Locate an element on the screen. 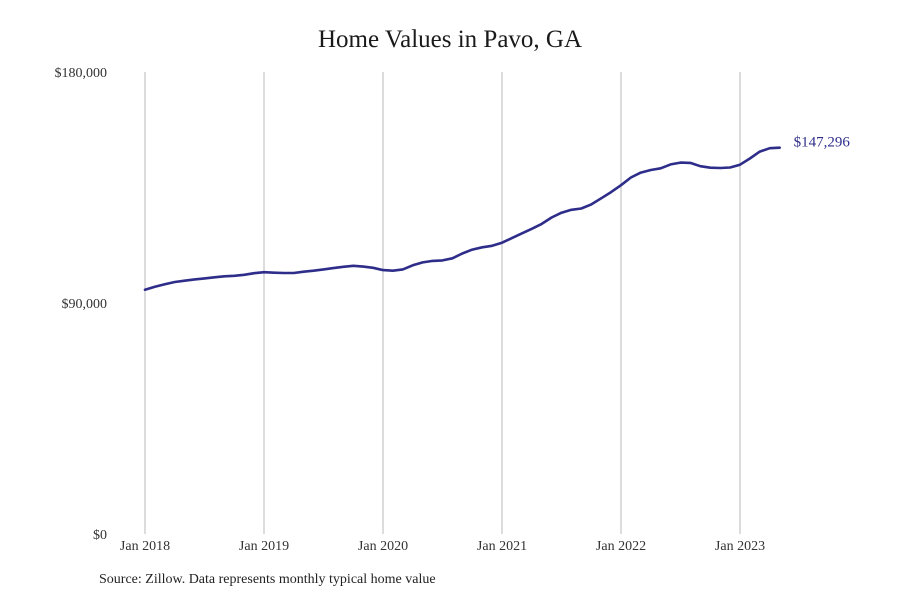  y-axis-ticks: $0 $90,000 $180,000 is located at coordinates (81, 304).